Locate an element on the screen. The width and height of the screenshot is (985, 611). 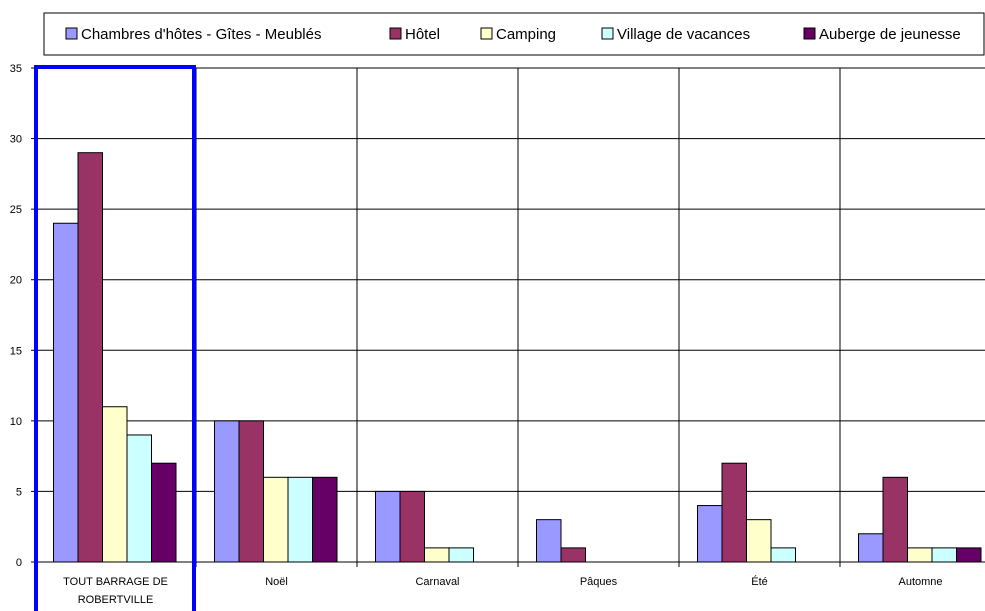
y-tick-label: 15 is located at coordinates (16, 351).